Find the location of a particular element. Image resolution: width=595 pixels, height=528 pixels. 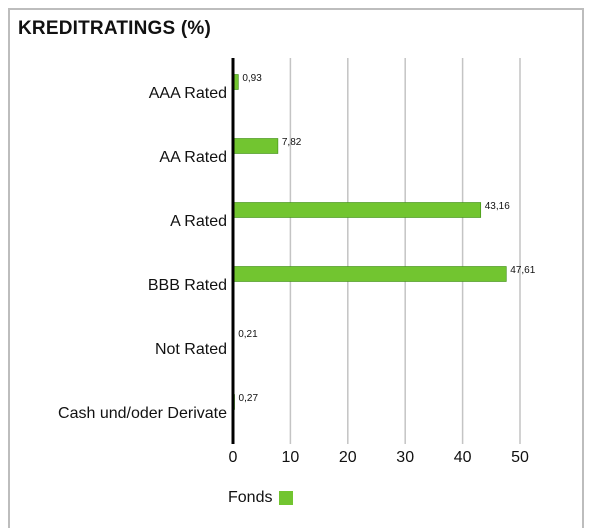

category-label: A Rated is located at coordinates (198, 221).